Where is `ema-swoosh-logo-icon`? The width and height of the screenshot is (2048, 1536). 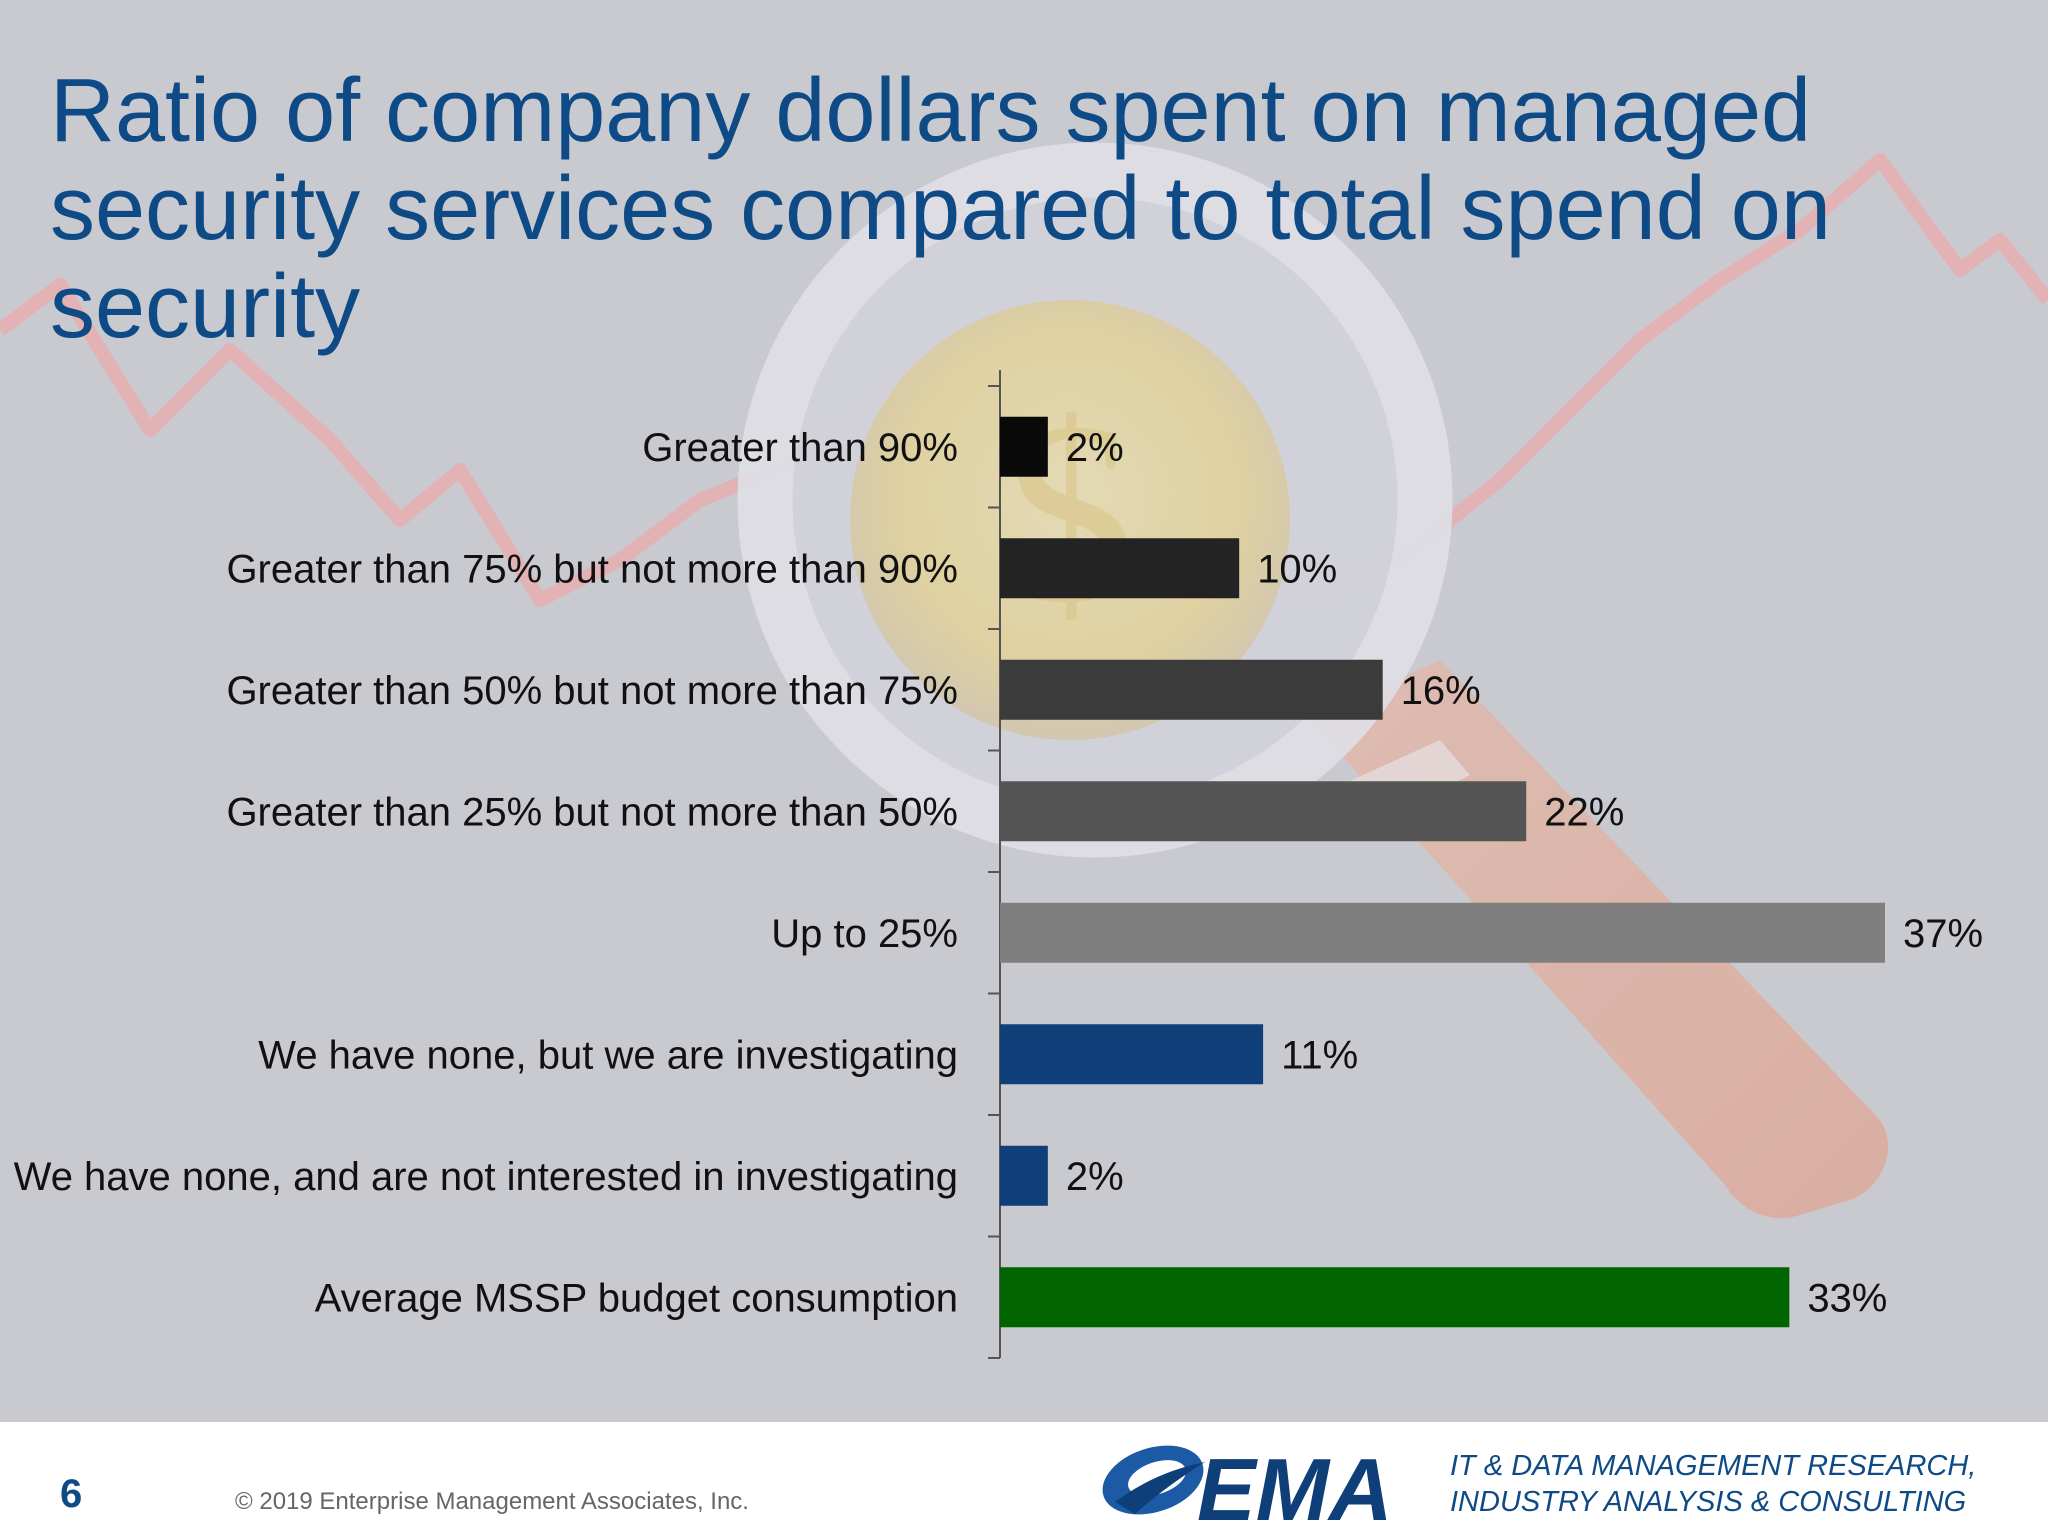 ema-swoosh-logo-icon is located at coordinates (1153, 1480).